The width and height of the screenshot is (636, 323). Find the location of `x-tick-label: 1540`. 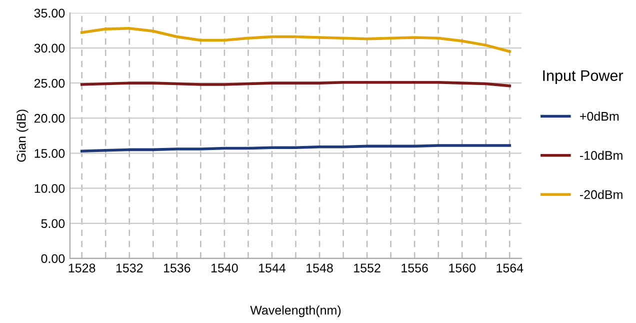

x-tick-label: 1540 is located at coordinates (224, 268).